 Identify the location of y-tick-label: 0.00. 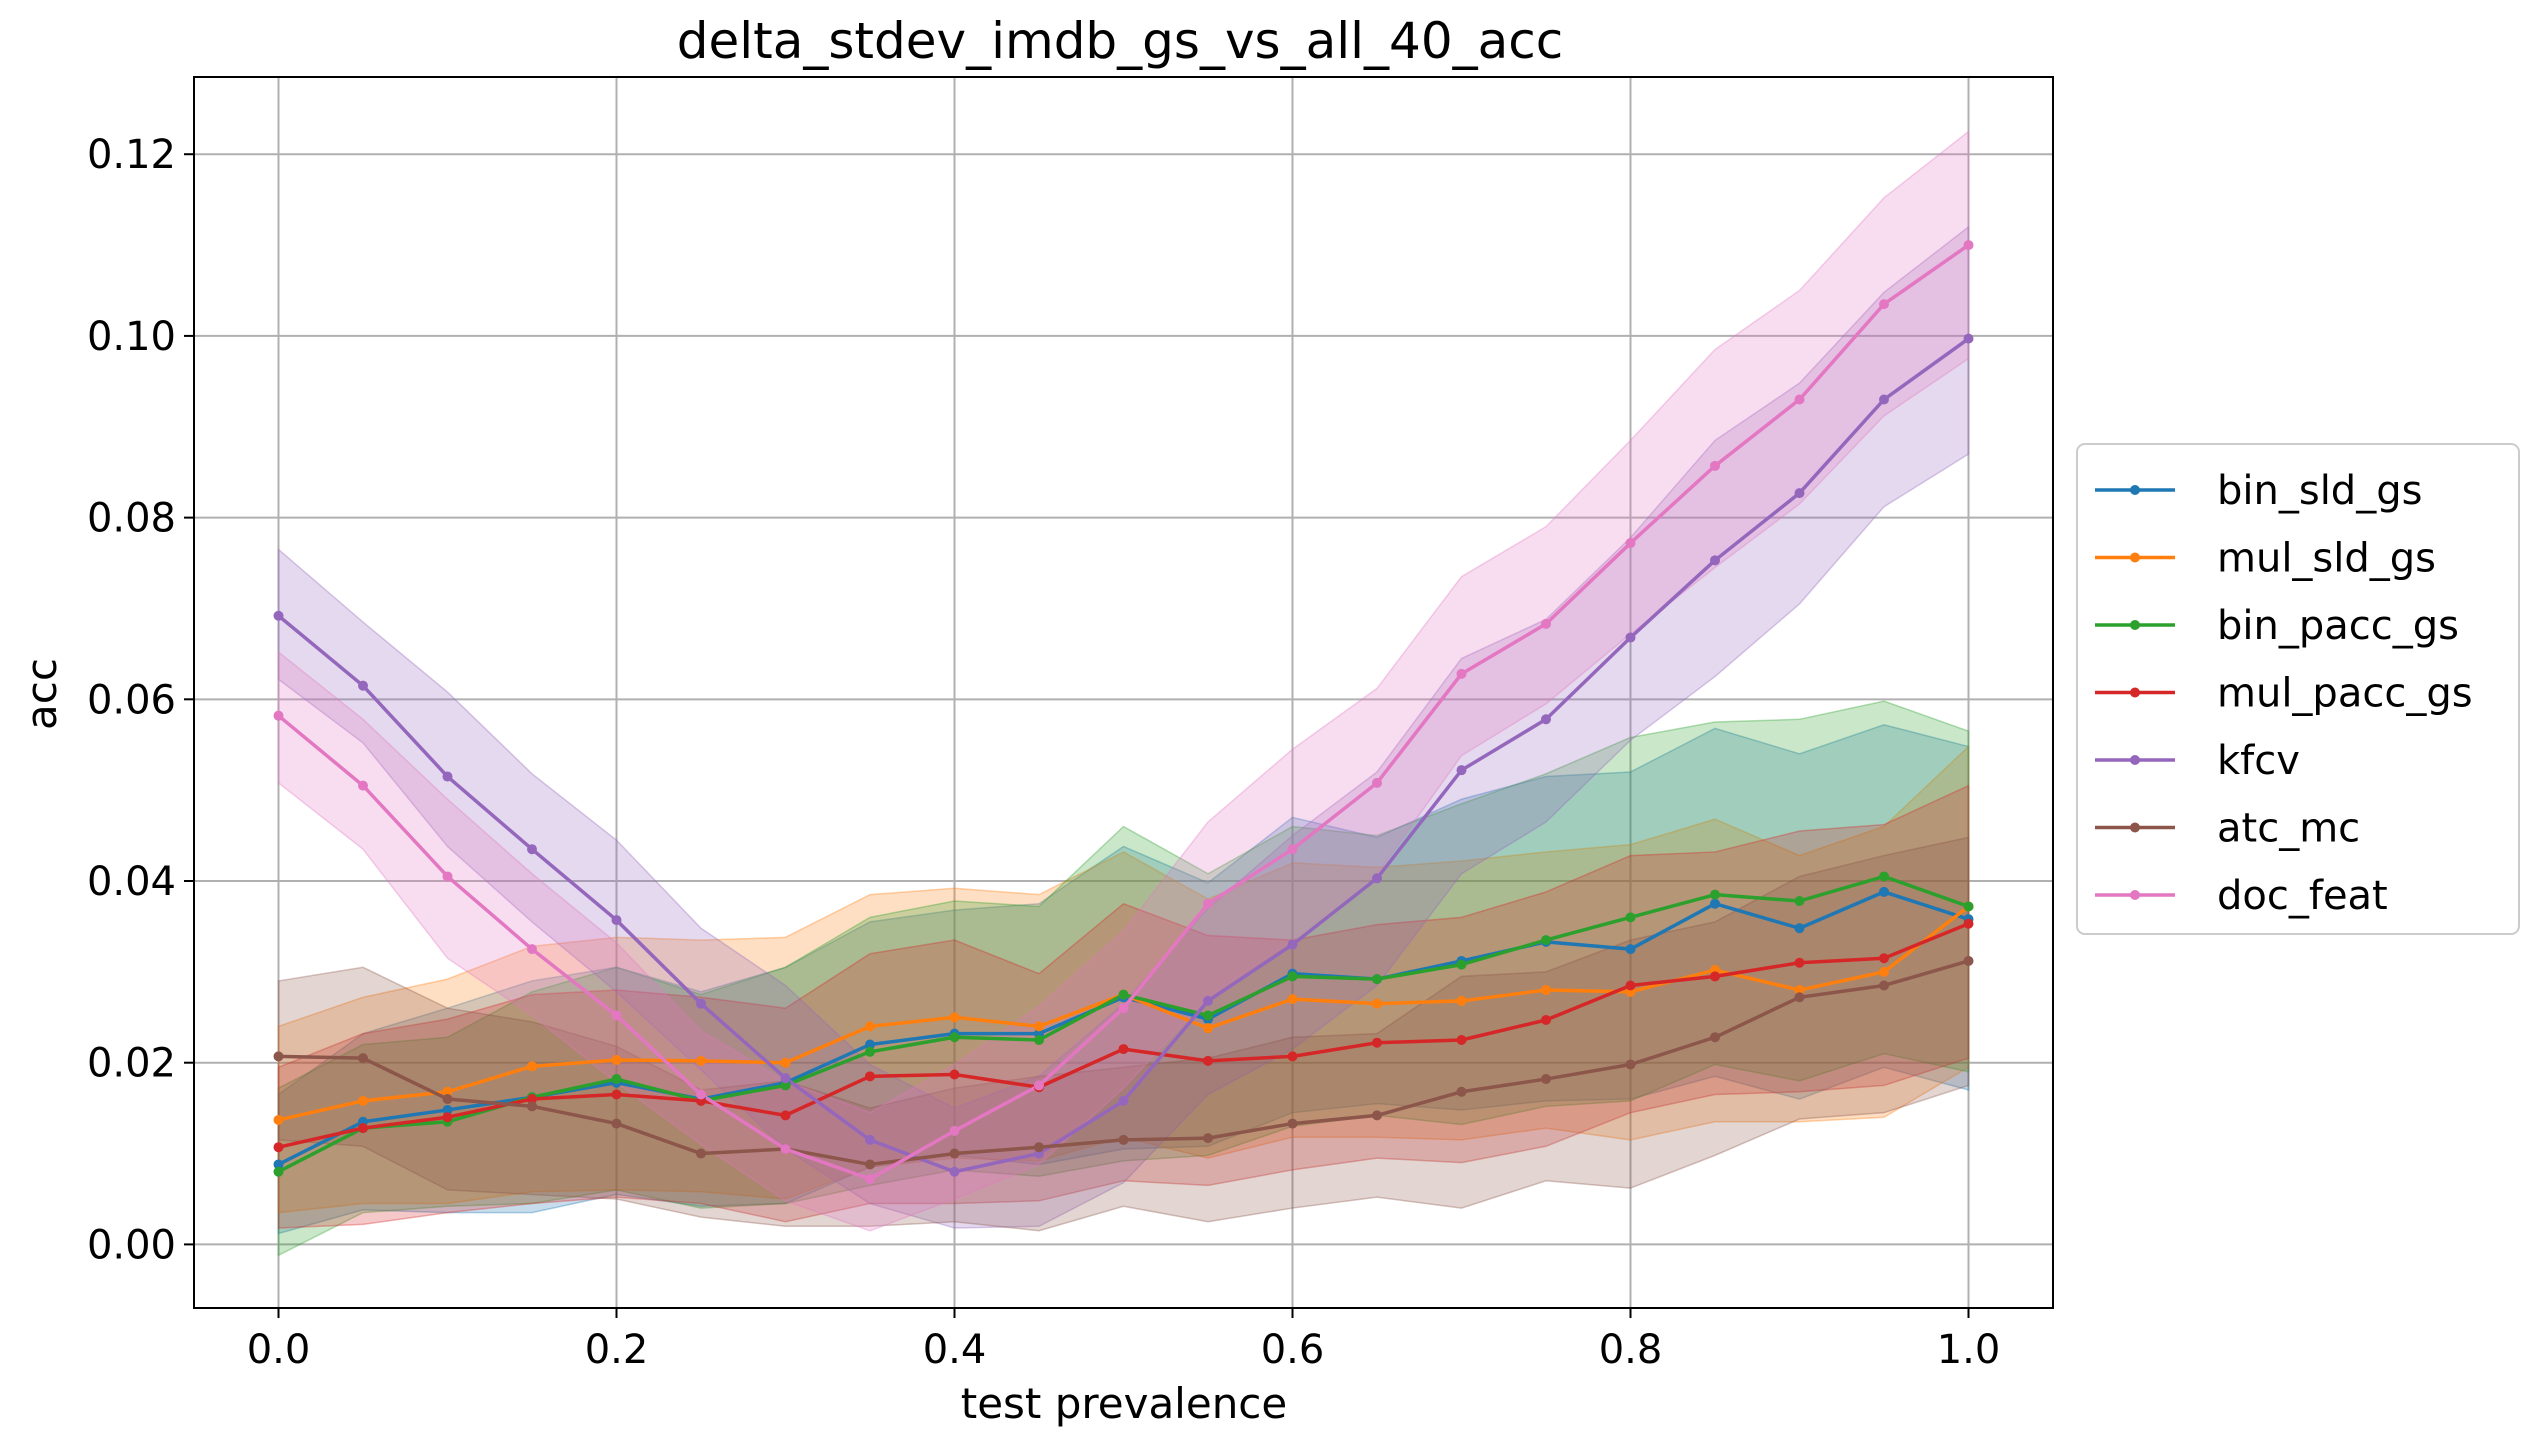
(131, 1245).